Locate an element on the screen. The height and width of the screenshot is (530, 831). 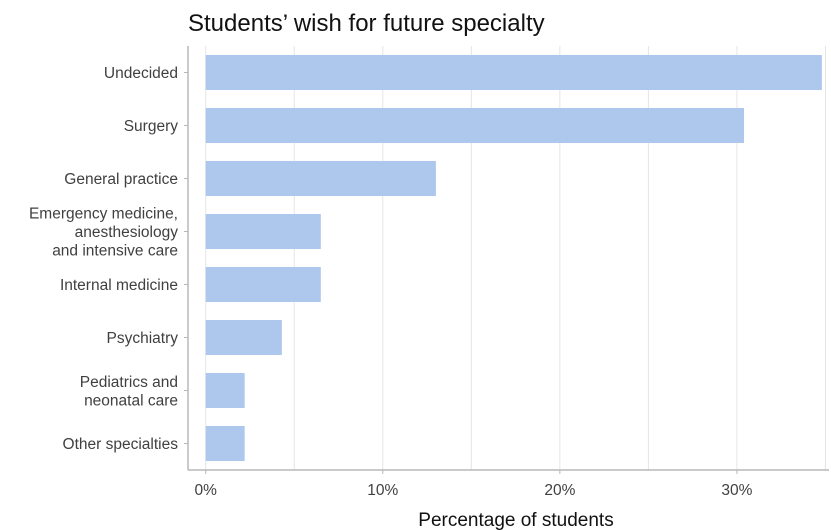
x-tick-label: 0% is located at coordinates (206, 490).